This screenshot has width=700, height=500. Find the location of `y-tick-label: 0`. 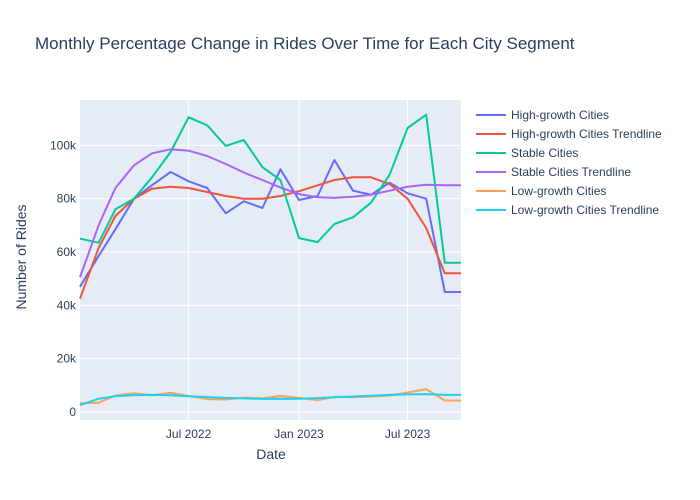

y-tick-label: 0 is located at coordinates (72, 412).